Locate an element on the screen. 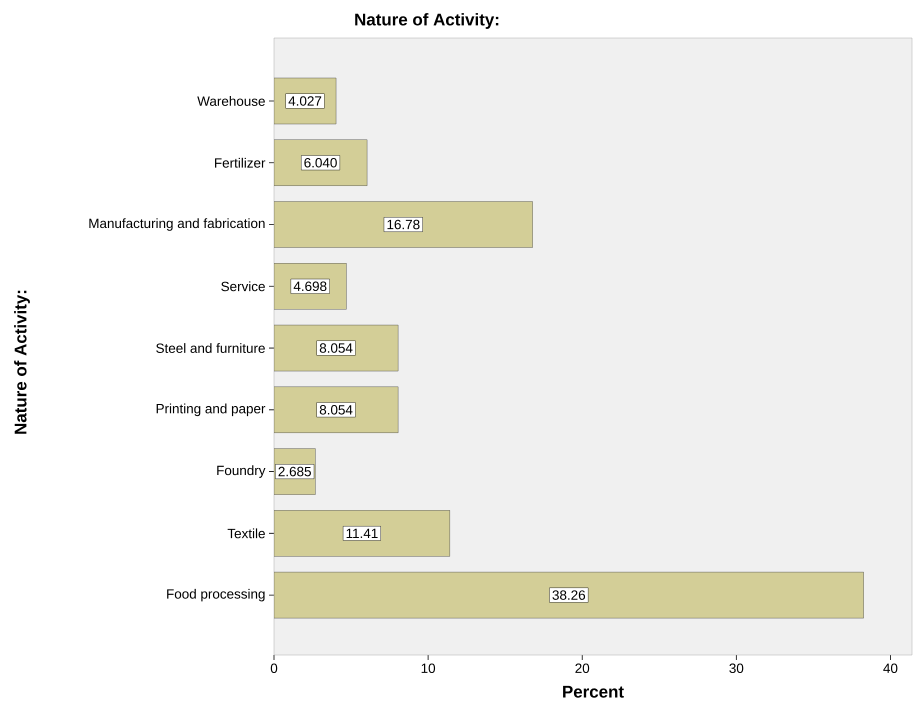  y-tick-label: Printing and paper is located at coordinates (211, 410).